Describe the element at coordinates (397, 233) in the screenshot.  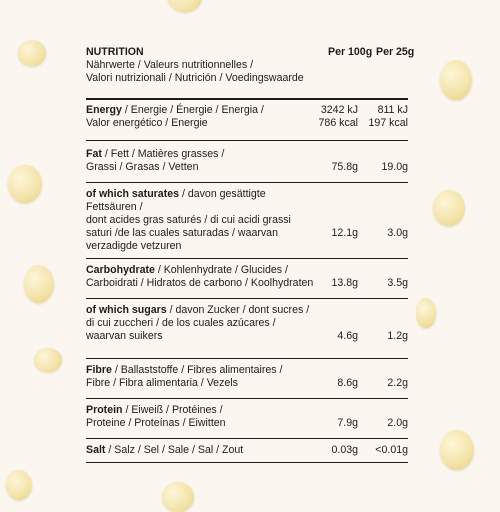
I see `saturates-per-25g: 3.0g` at that location.